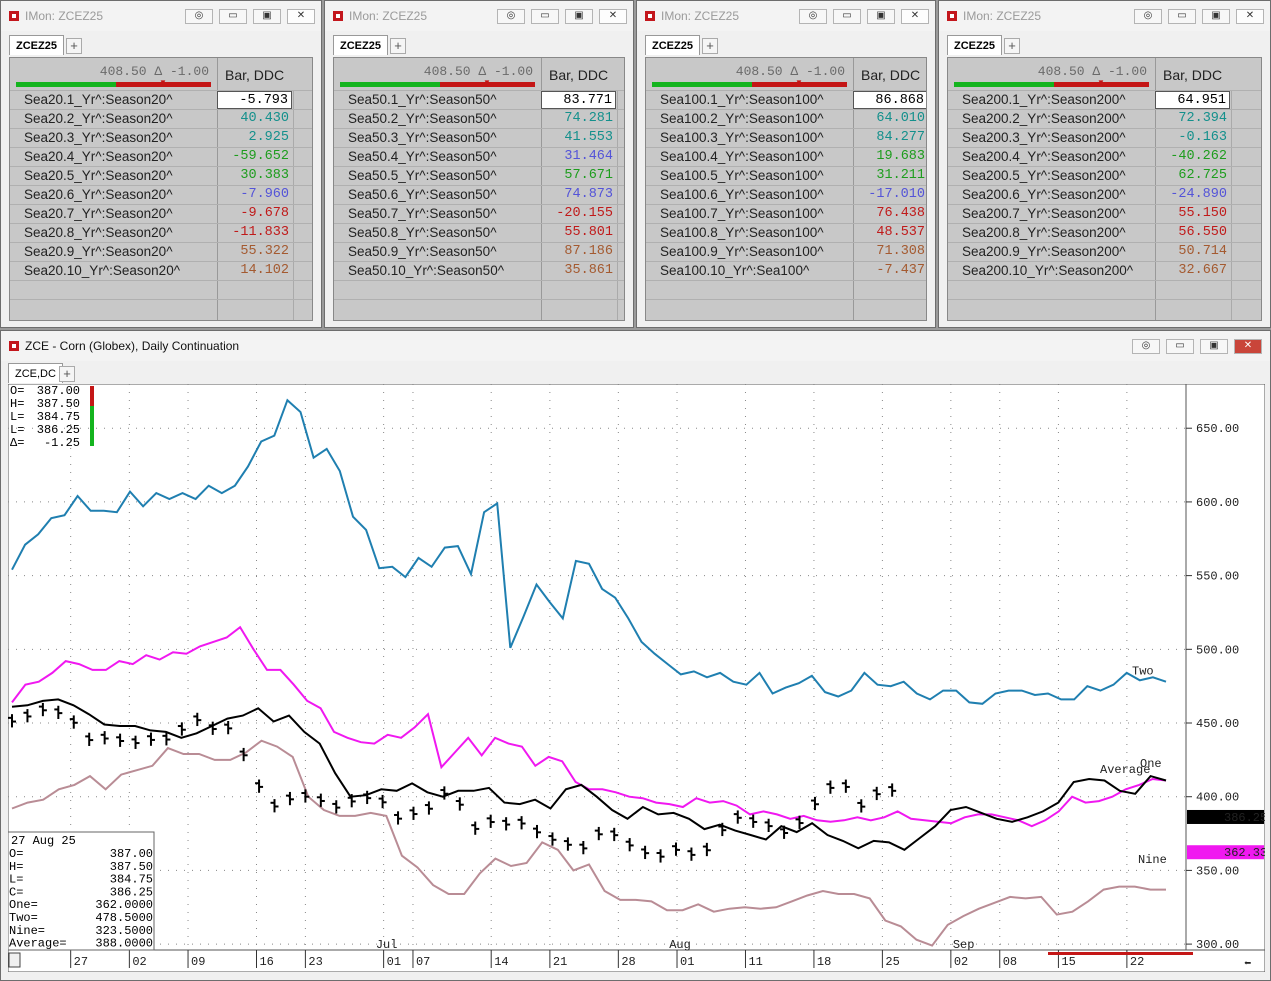 Image resolution: width=1271 pixels, height=981 pixels. Describe the element at coordinates (1192, 119) in the screenshot. I see `row-value: 72.394` at that location.